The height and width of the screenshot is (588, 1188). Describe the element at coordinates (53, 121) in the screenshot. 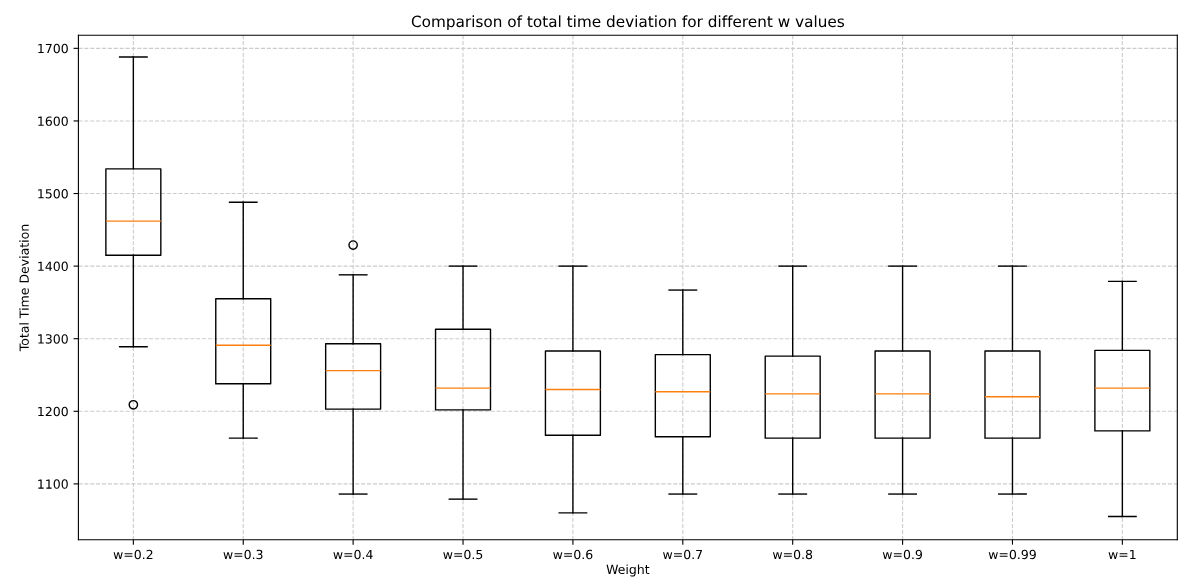

I see `y-tick-label: 1600` at that location.